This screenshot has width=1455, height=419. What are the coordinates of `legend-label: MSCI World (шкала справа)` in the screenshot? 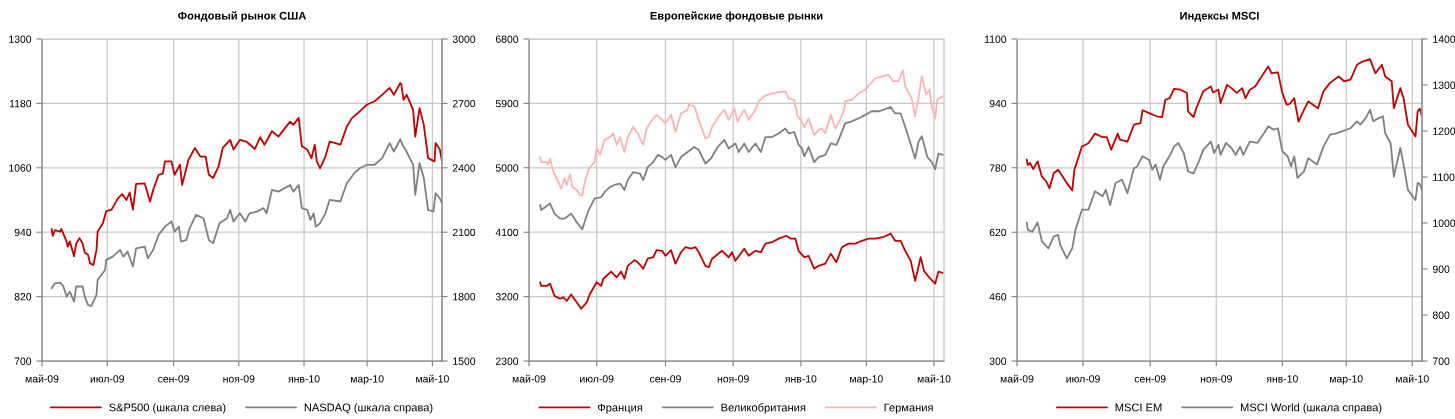 It's located at (1311, 408).